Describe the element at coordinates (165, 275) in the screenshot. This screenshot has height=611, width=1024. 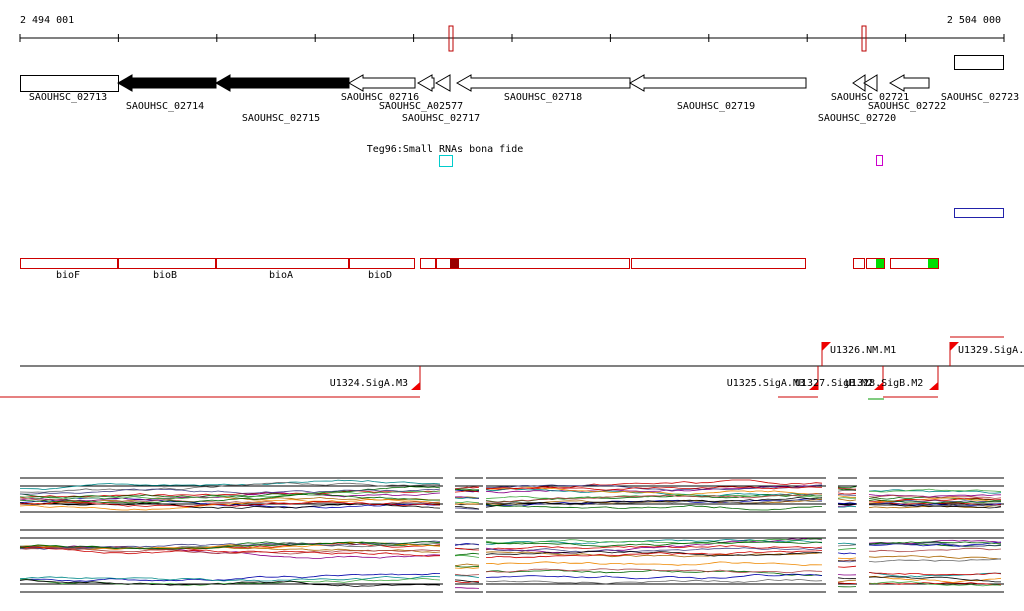
I see `operon-label: bioB` at that location.